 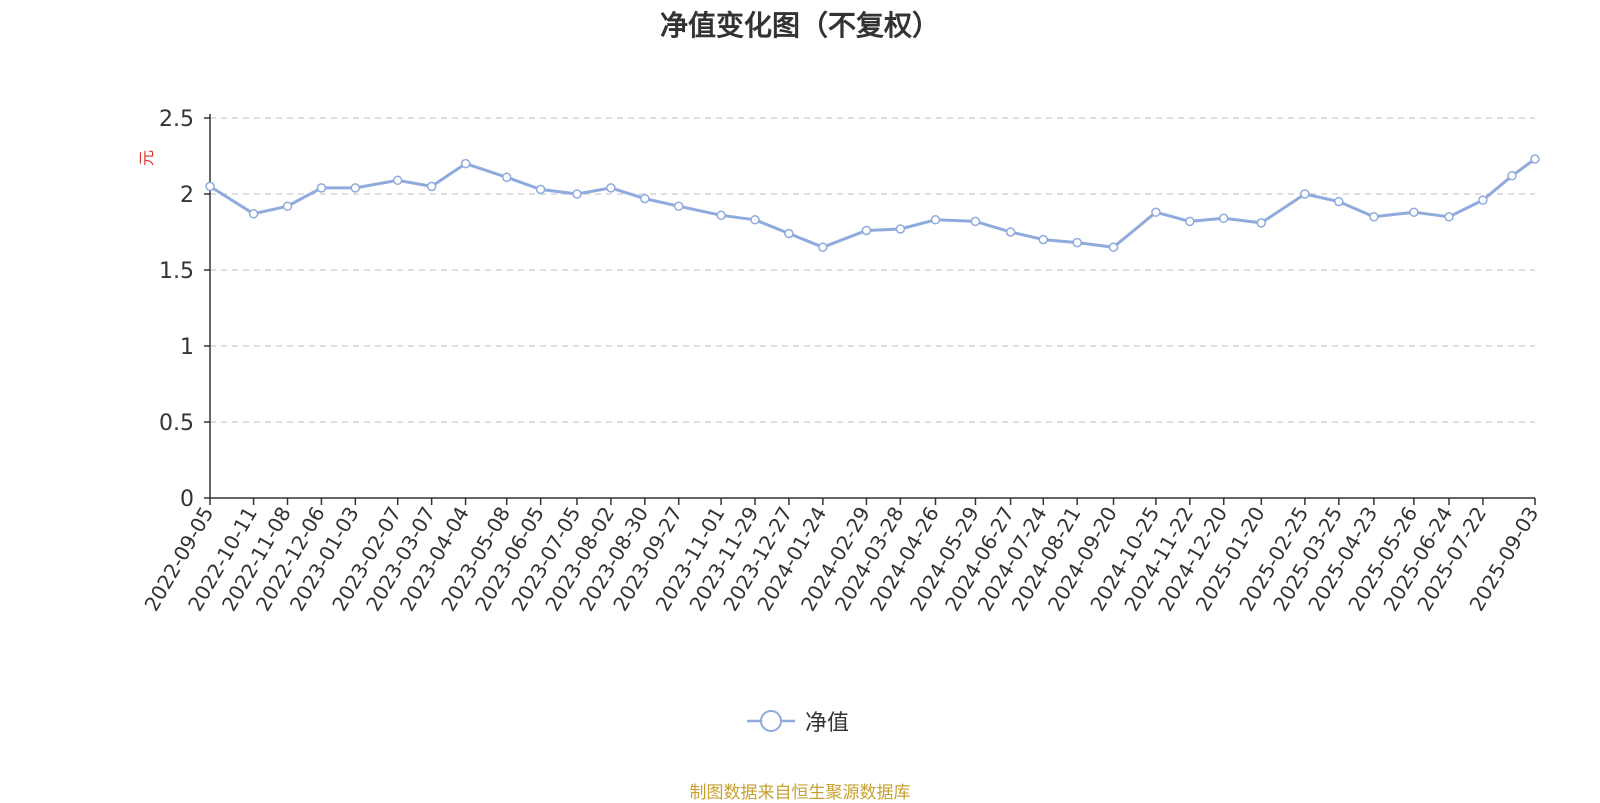 I want to click on series-line, so click(x=872, y=203).